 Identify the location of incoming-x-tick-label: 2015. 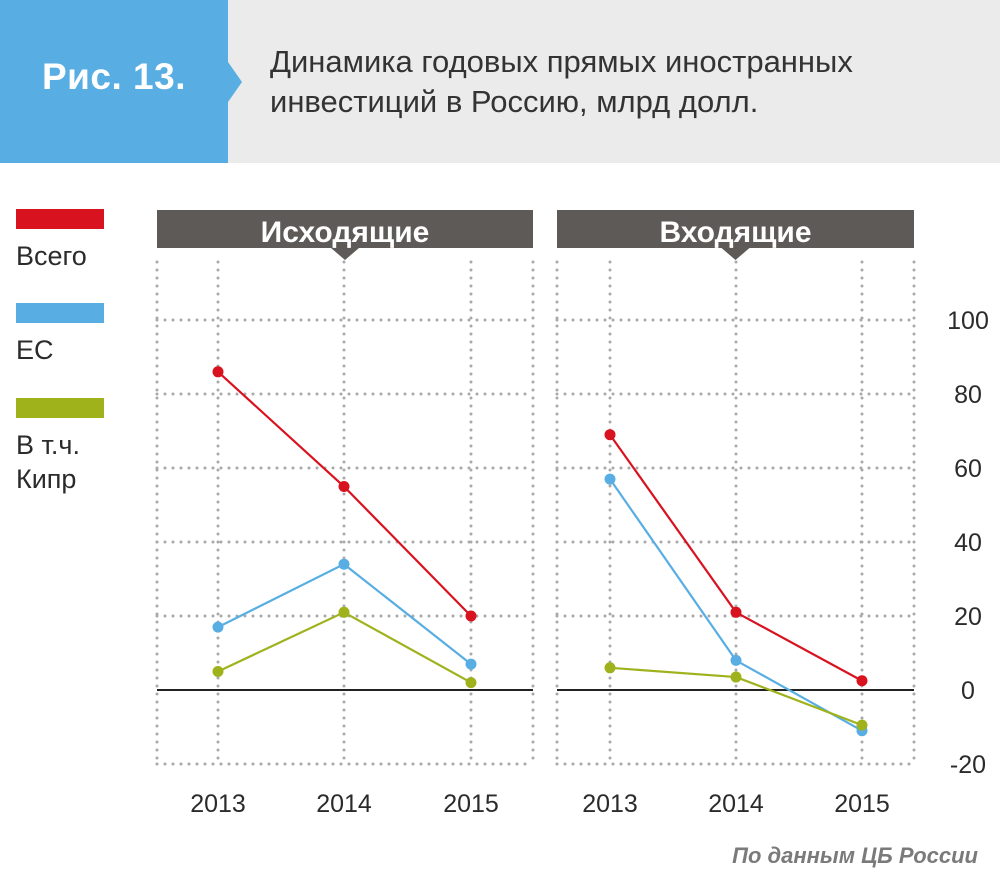
(862, 804).